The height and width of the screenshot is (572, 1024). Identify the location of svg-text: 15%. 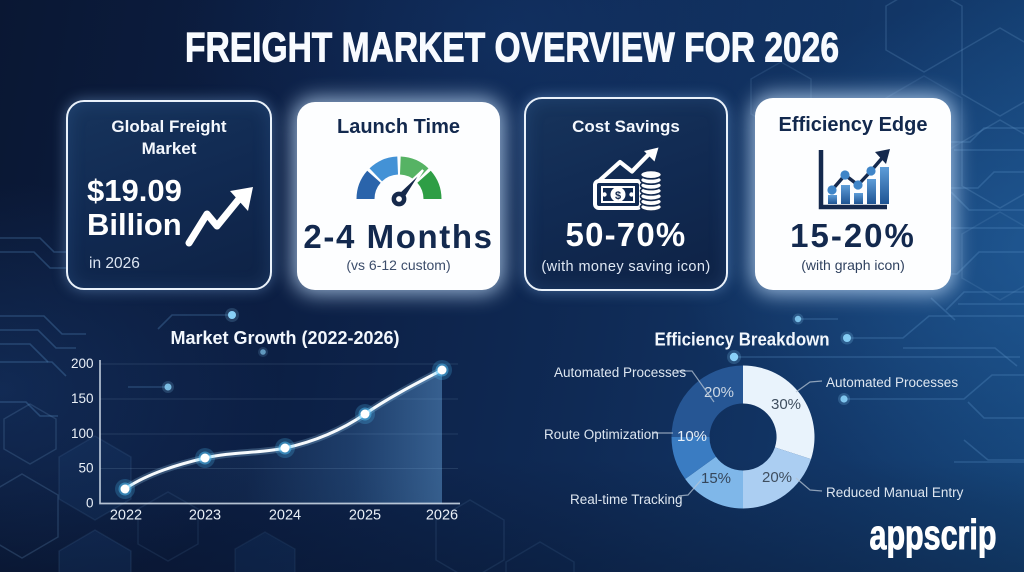
(716, 478).